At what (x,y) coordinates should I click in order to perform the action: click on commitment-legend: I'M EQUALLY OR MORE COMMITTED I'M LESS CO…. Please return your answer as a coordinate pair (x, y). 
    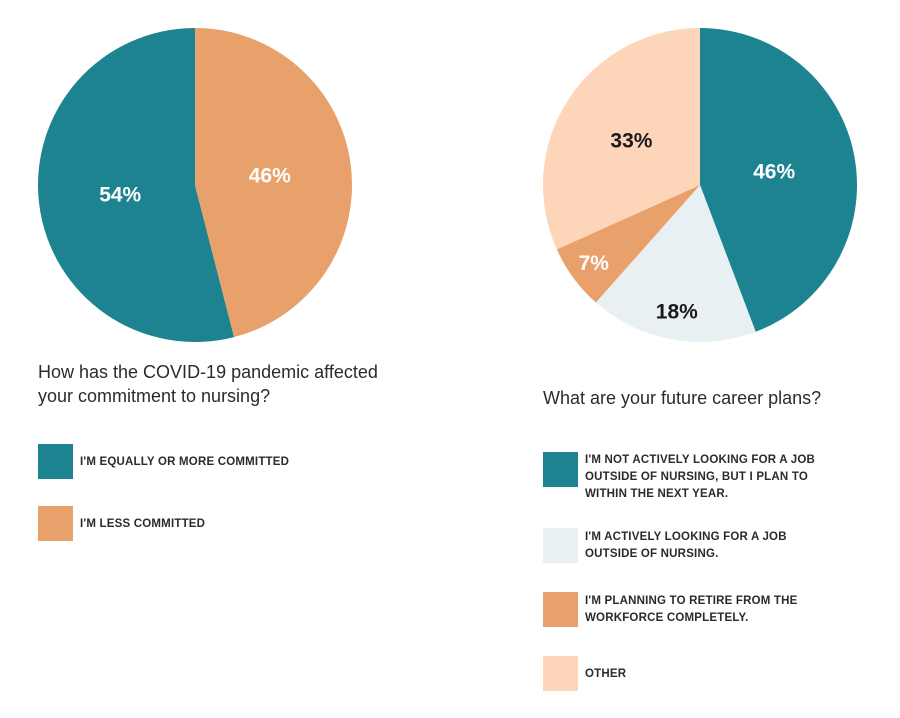
    Looking at the image, I should click on (203, 504).